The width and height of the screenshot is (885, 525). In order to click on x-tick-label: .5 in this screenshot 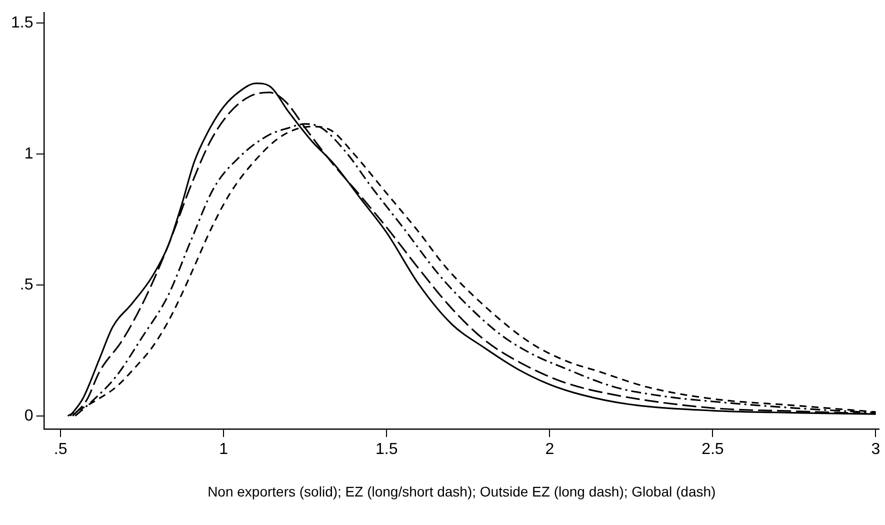, I will do `click(61, 449)`.